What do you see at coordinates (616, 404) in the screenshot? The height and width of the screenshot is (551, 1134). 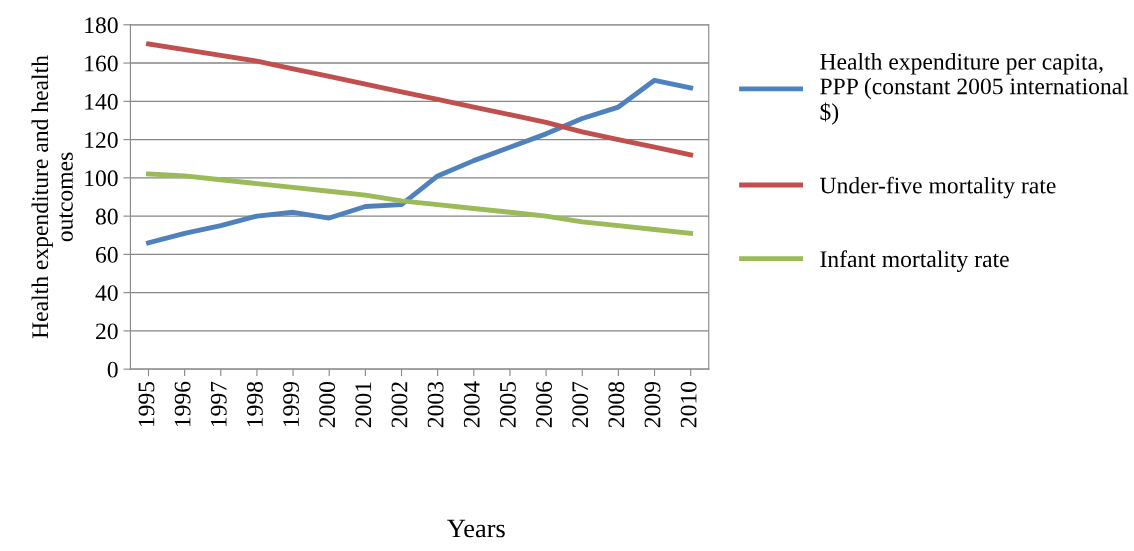 I see `x-tick-label: 2008` at bounding box center [616, 404].